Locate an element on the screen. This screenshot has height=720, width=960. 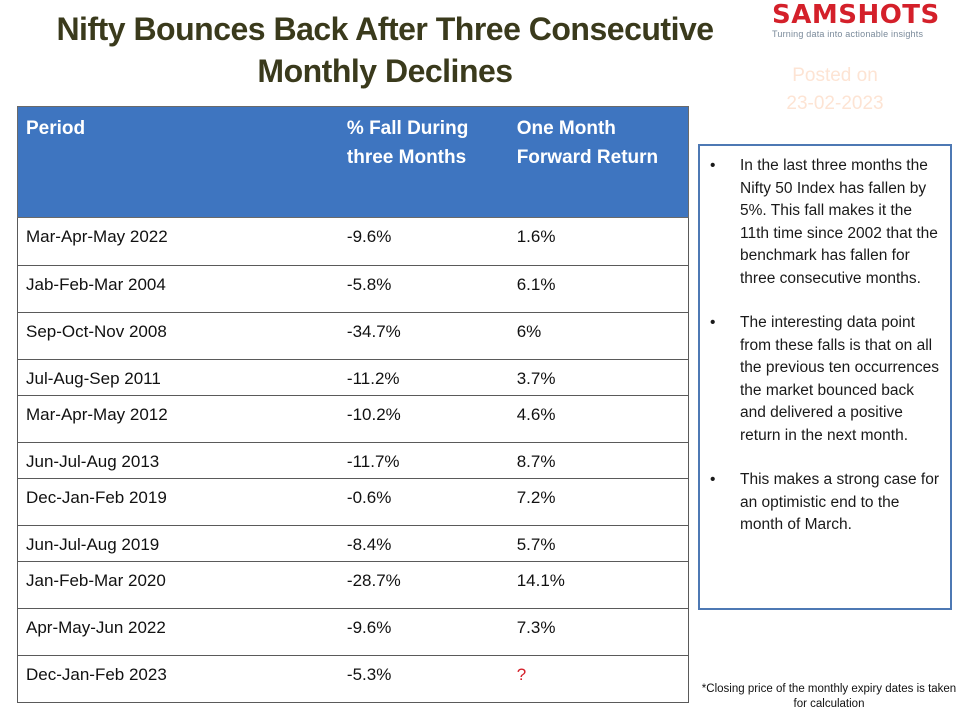
table-row: Dec-Jan-Feb 2023 -5.3%? is located at coordinates (352, 679).